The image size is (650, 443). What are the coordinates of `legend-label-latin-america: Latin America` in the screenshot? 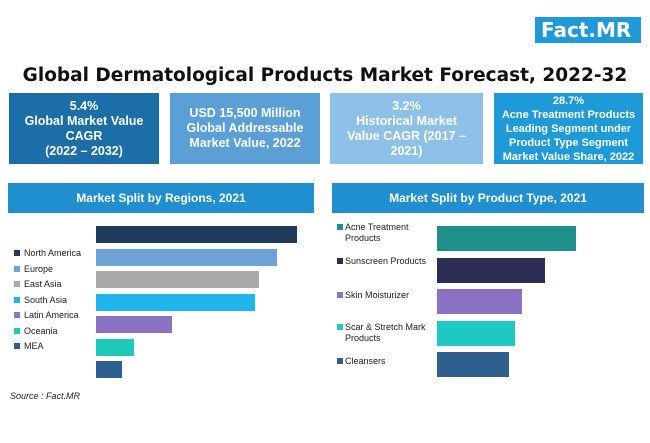 It's located at (51, 315).